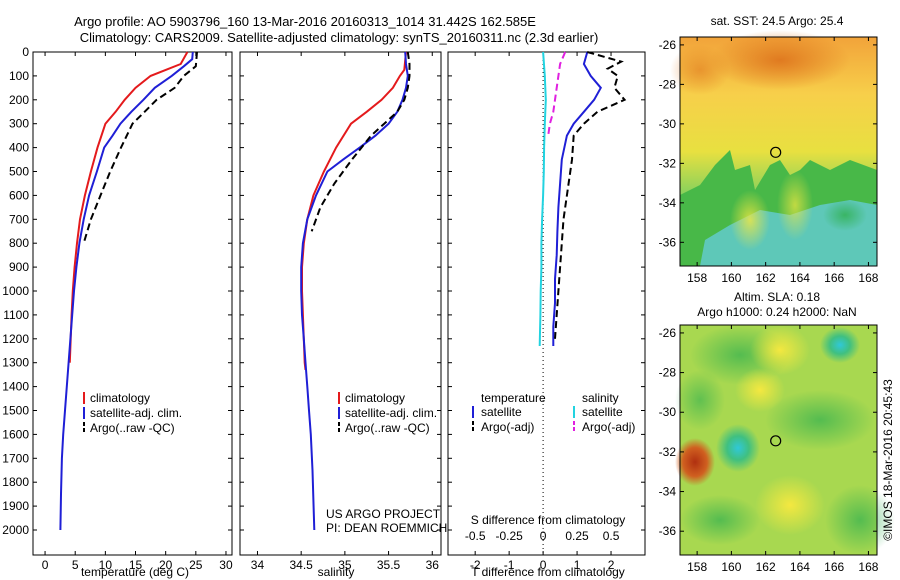 The image size is (900, 580). What do you see at coordinates (389, 565) in the screenshot?
I see `x-tick-label: 35.5` at bounding box center [389, 565].